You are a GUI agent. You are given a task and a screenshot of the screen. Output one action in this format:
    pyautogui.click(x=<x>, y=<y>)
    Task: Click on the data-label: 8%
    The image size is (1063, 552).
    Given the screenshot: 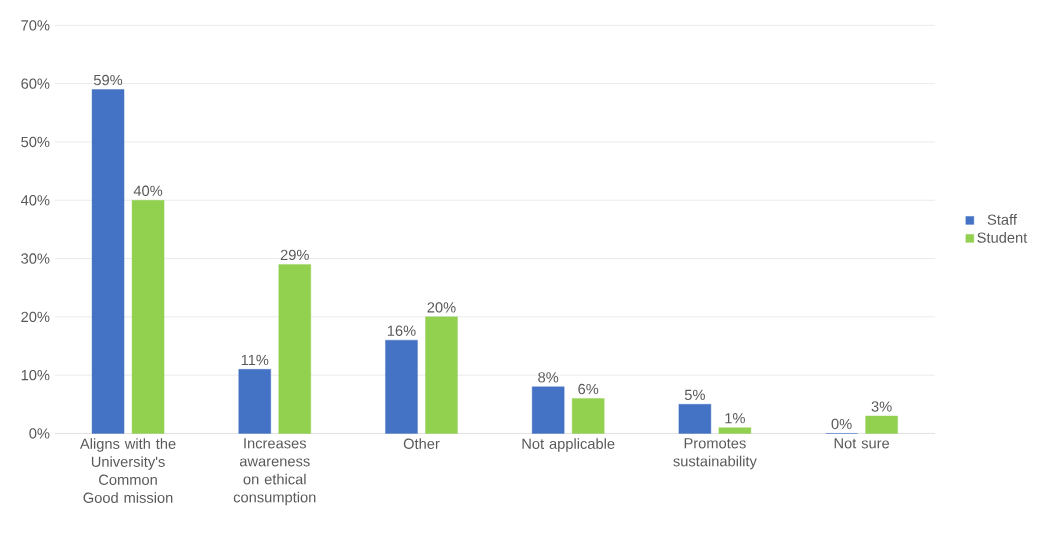 What is the action you would take?
    pyautogui.click(x=548, y=377)
    